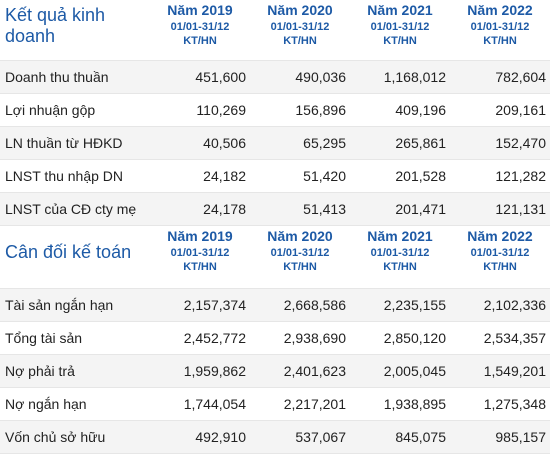 The width and height of the screenshot is (550, 469). I want to click on row-value: 2,217,201, so click(314, 404).